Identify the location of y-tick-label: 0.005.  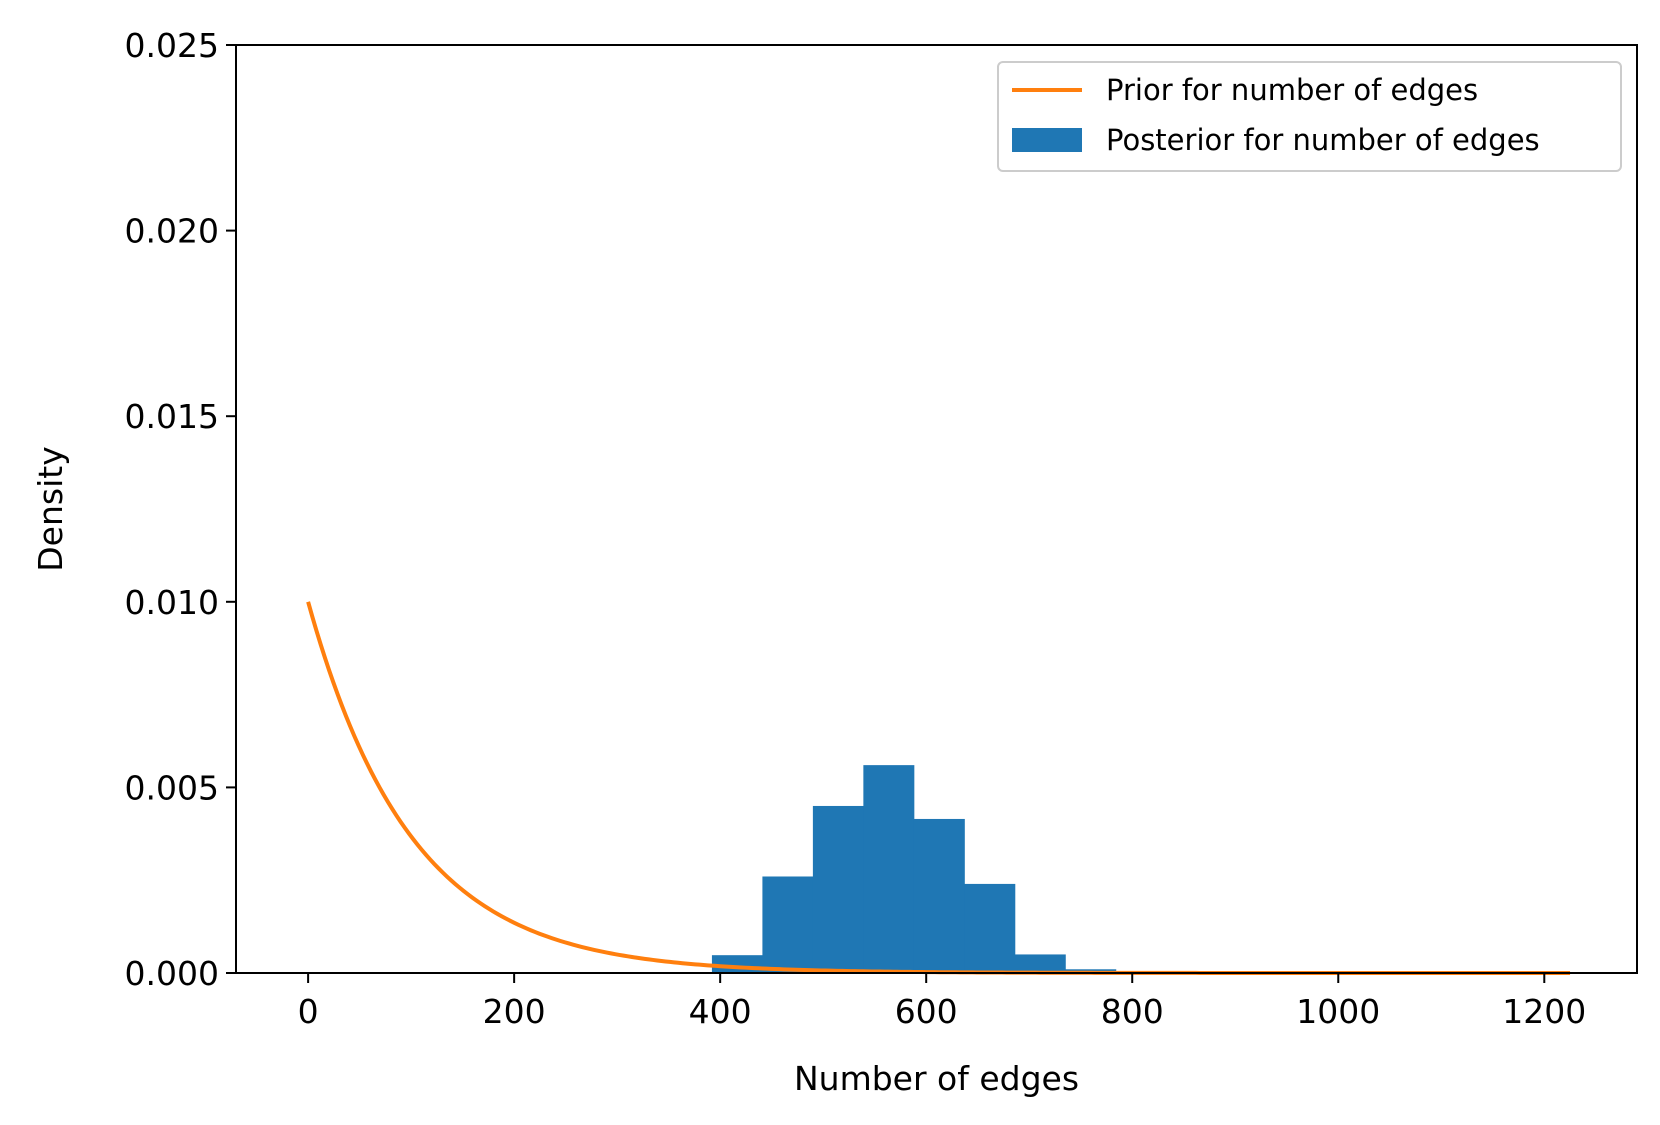
(172, 787).